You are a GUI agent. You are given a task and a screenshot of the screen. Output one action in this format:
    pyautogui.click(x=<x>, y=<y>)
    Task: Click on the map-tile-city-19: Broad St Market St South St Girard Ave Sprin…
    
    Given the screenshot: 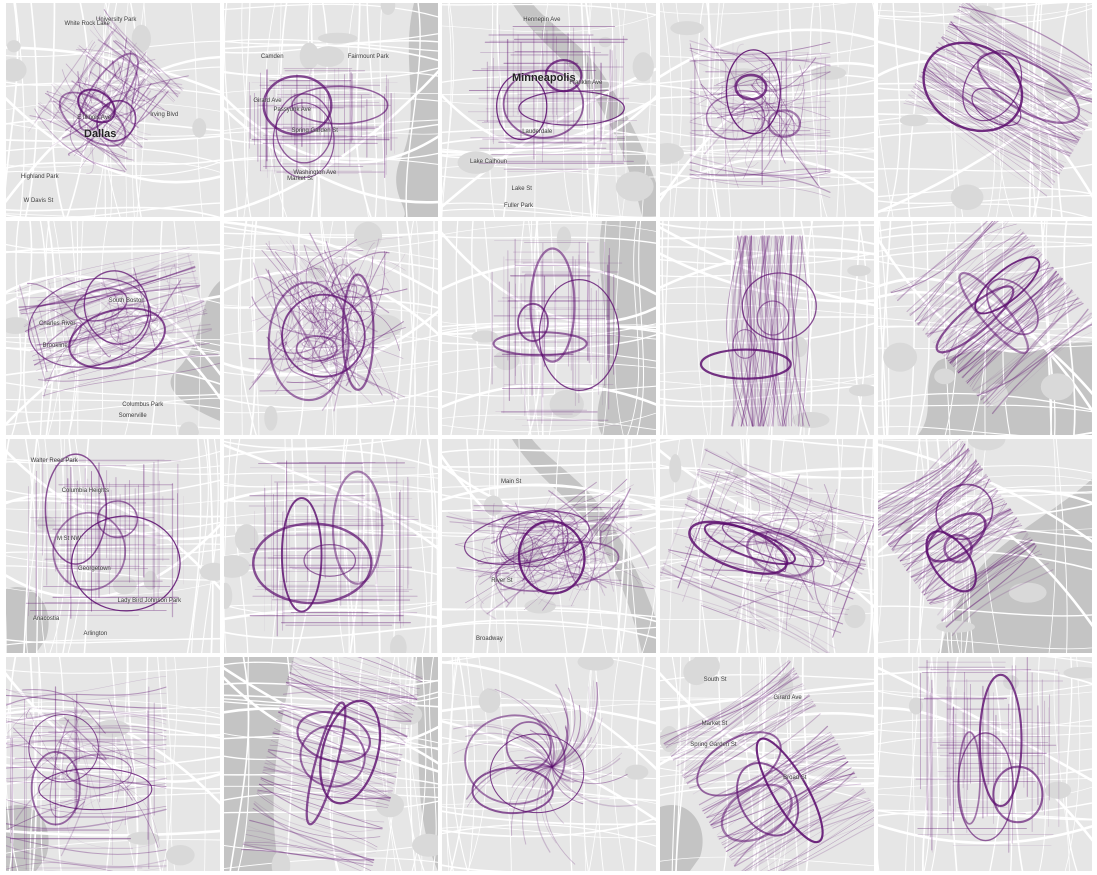 What is the action you would take?
    pyautogui.click(x=767, y=764)
    